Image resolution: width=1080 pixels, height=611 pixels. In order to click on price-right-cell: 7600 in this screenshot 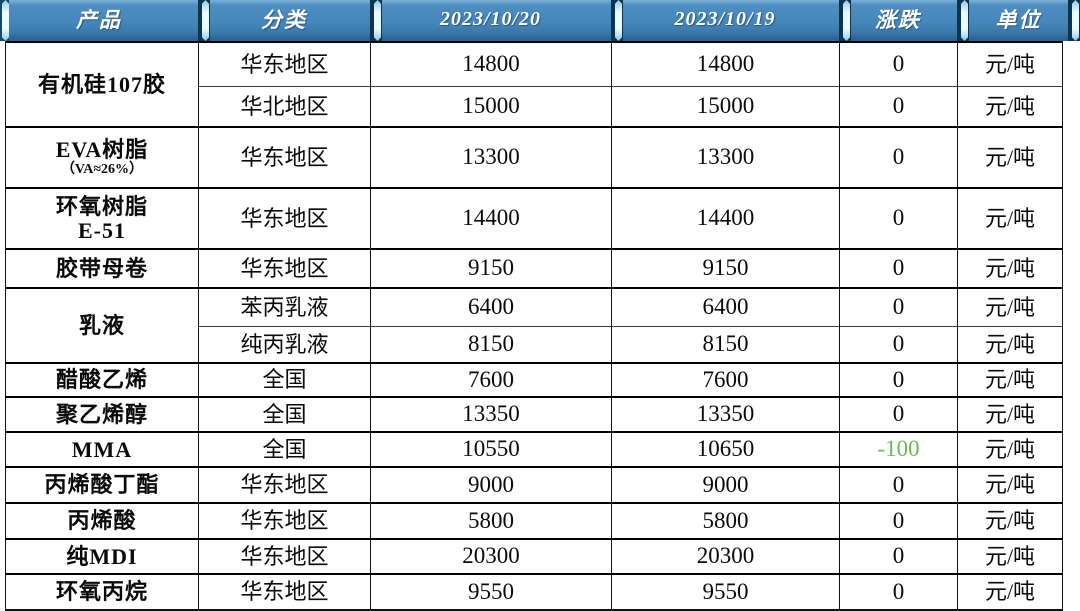, I will do `click(725, 379)`.